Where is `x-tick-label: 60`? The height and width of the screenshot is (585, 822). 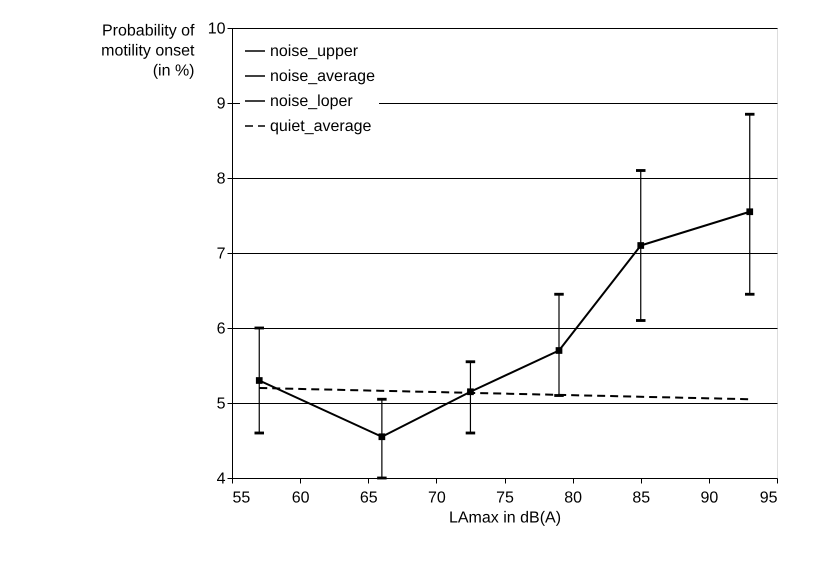 x-tick-label: 60 is located at coordinates (301, 498).